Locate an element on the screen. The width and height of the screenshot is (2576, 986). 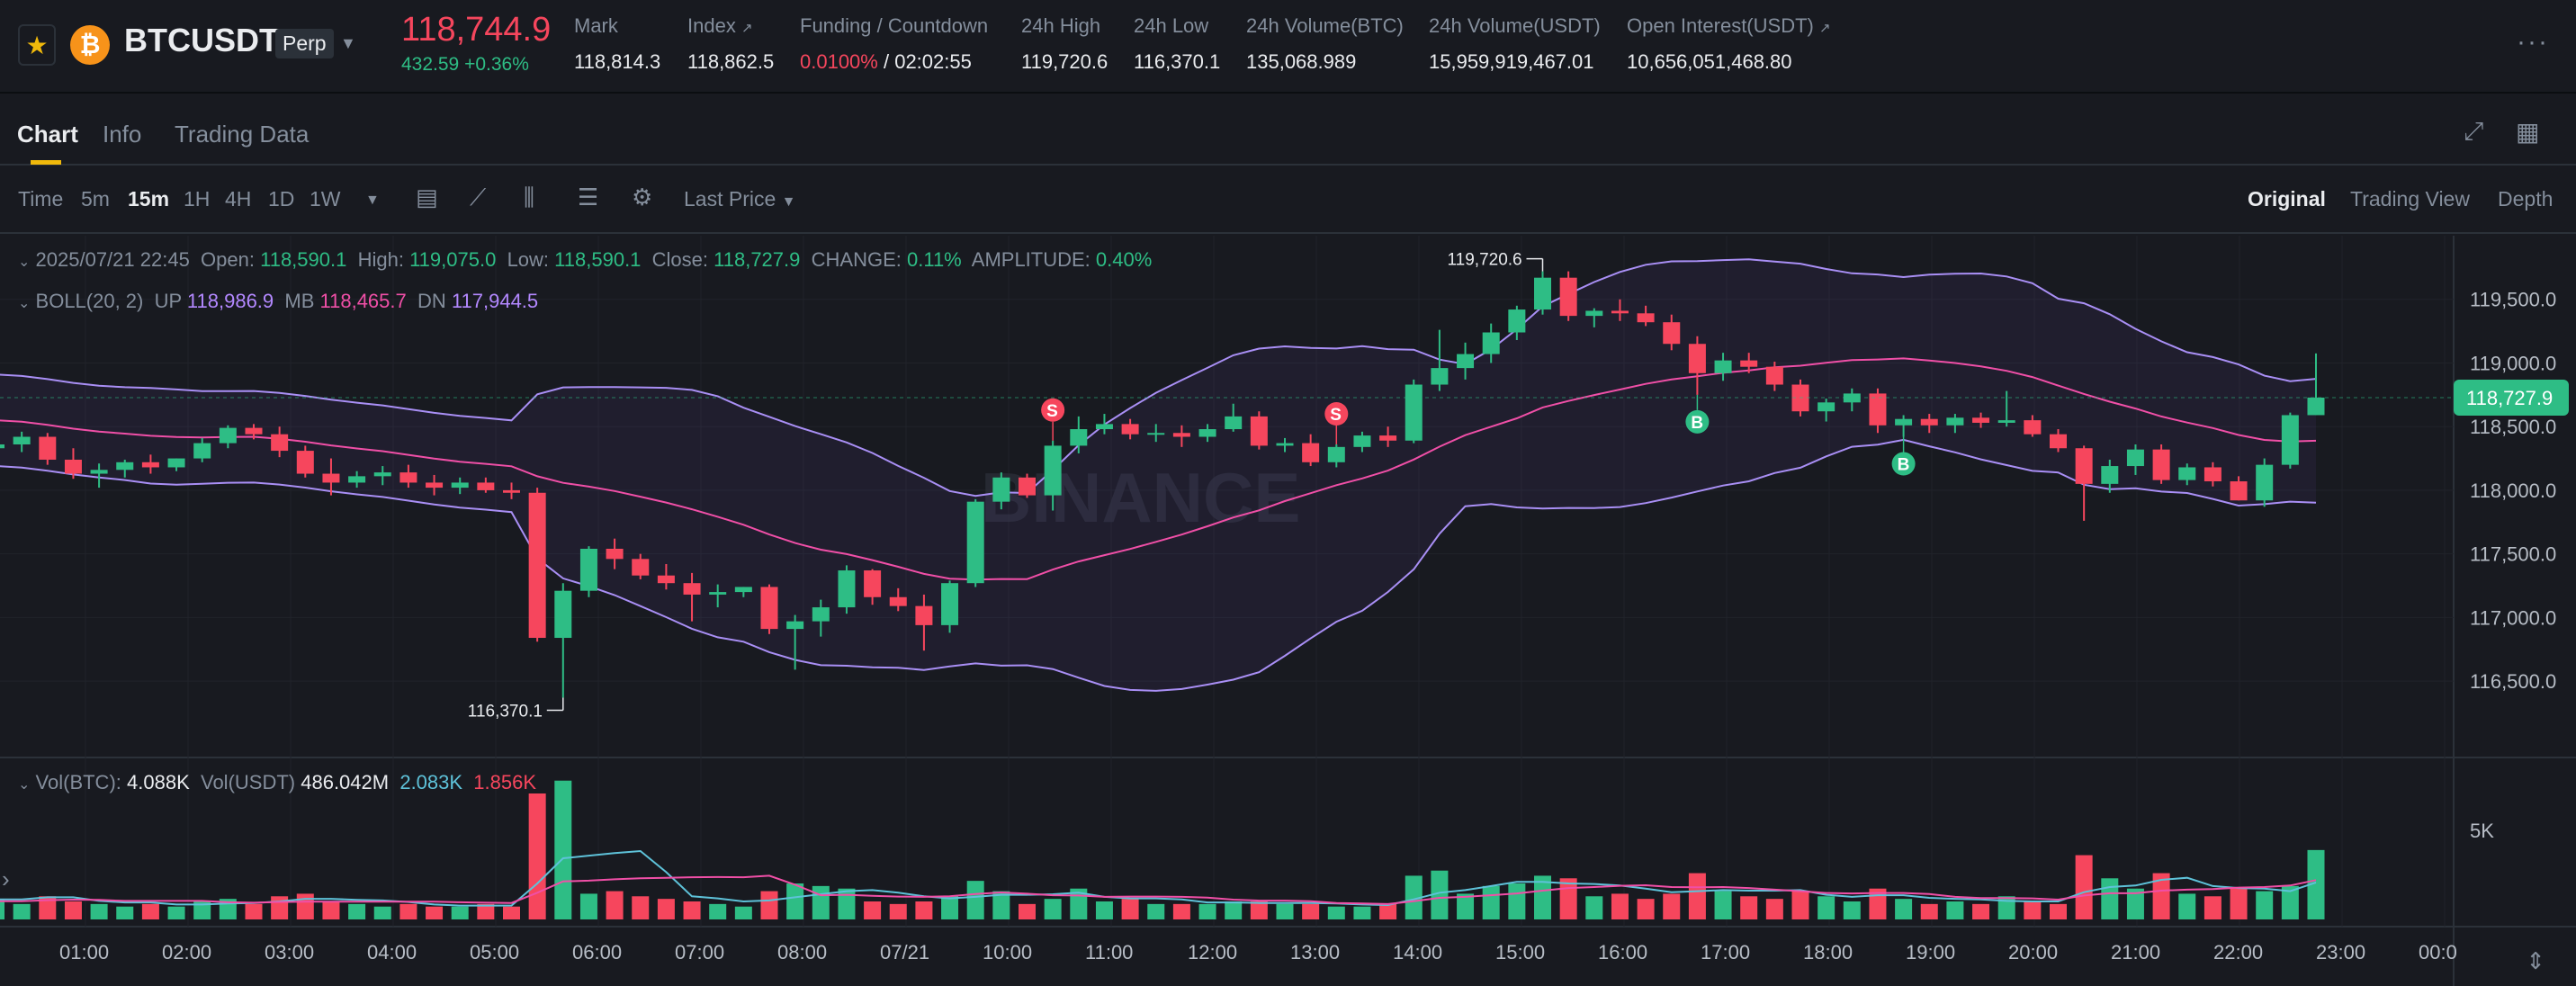
interval-1w: 1W is located at coordinates (326, 199).